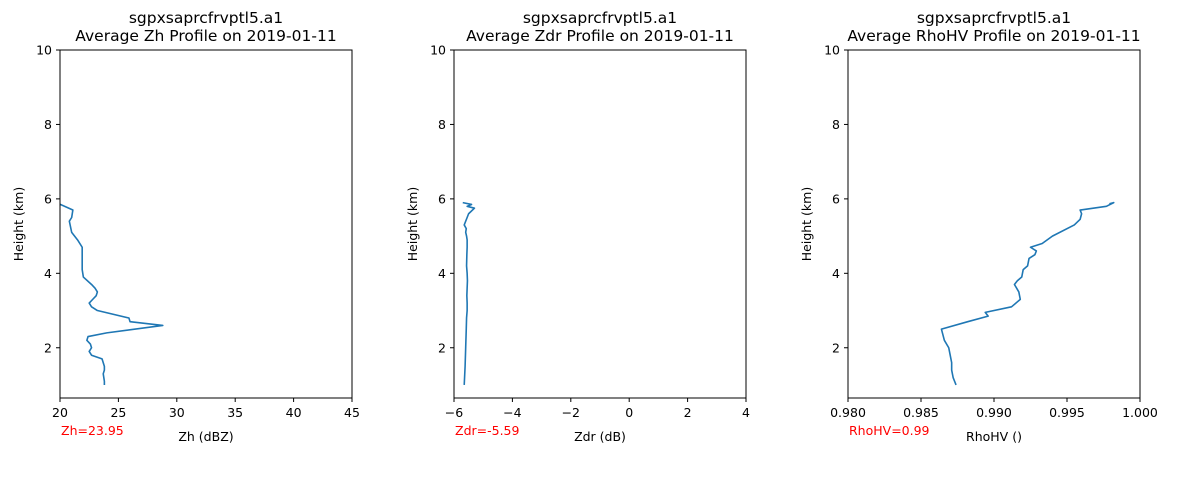  I want to click on x-axis-ticks: 0.980 0.985 0.990 0.995 1.000, so click(994, 409).